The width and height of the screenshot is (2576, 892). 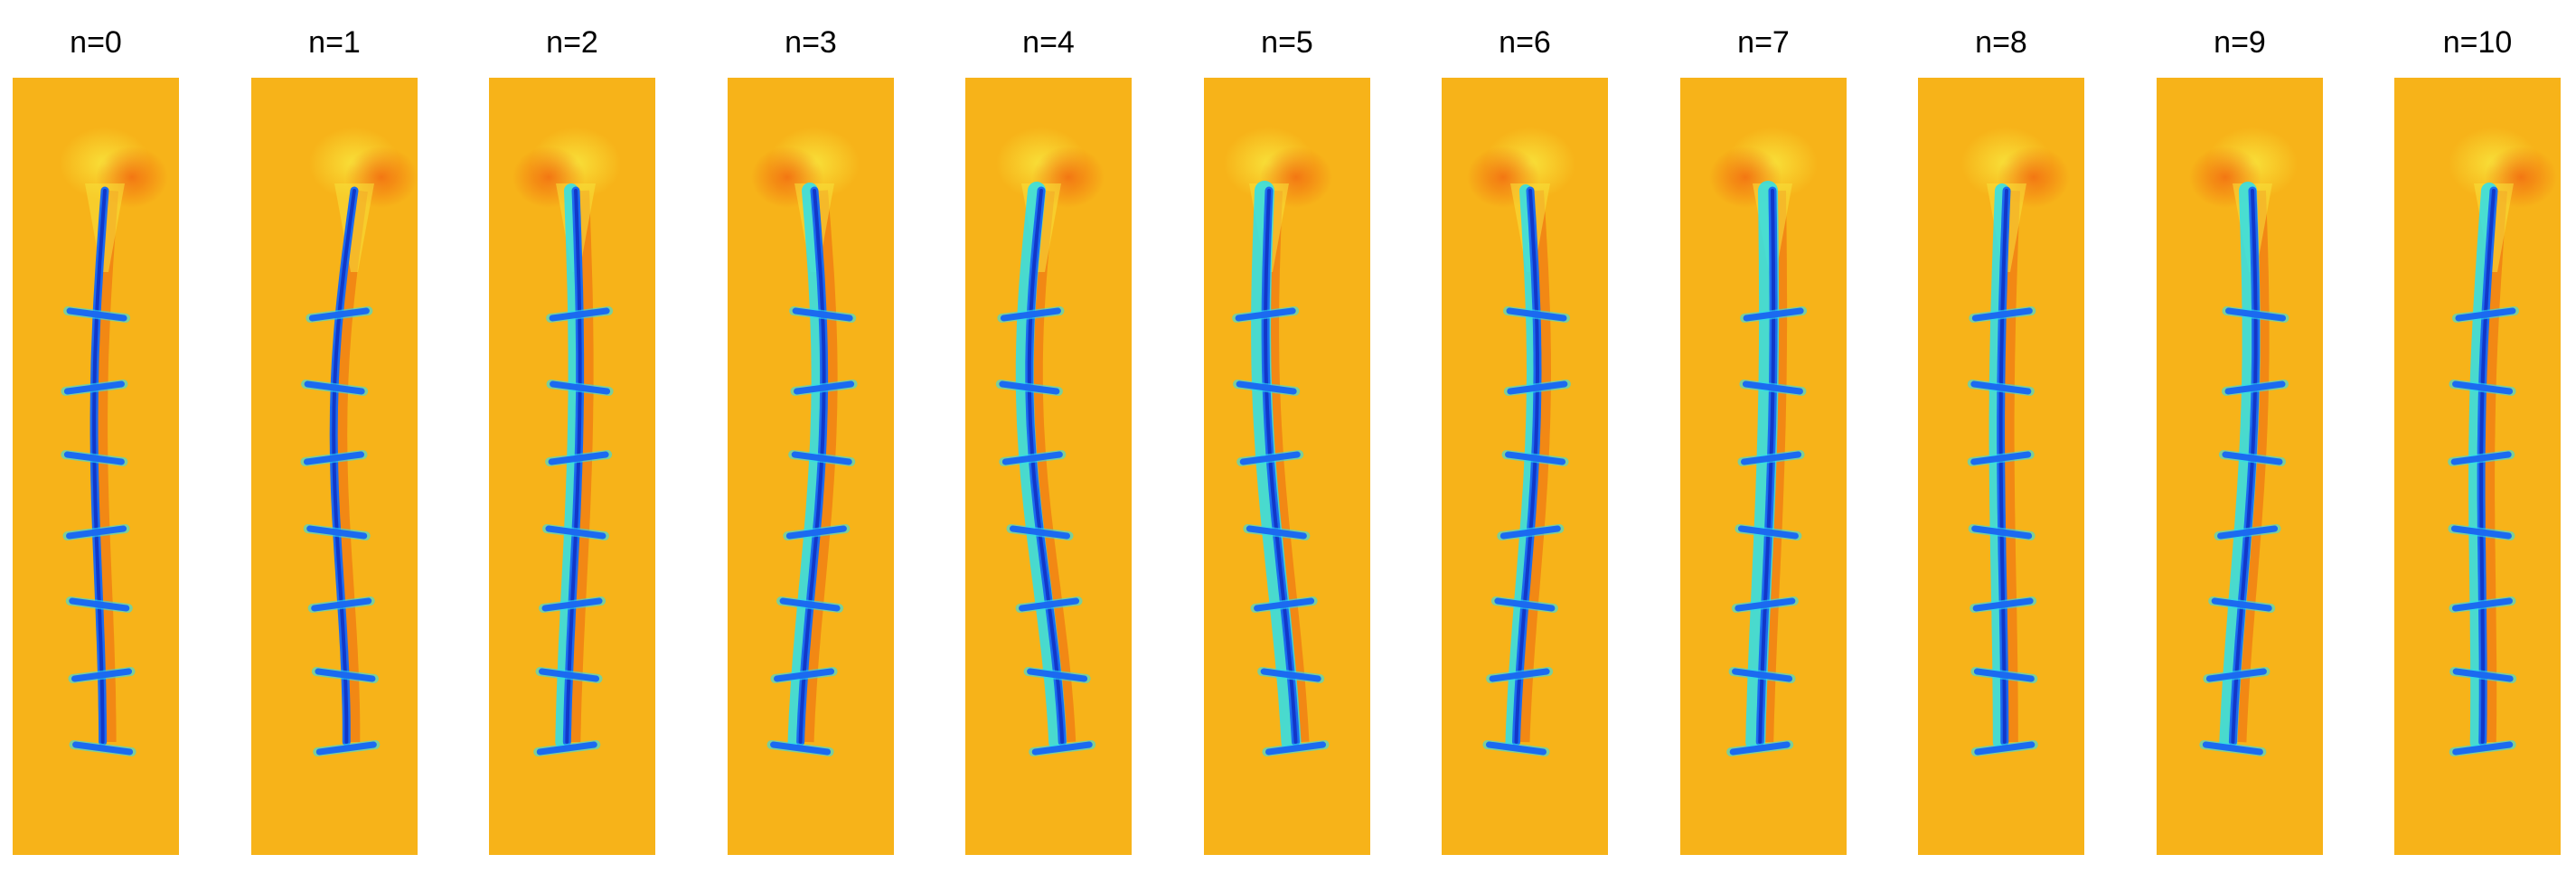 What do you see at coordinates (2240, 42) in the screenshot?
I see `frame-label: n=9` at bounding box center [2240, 42].